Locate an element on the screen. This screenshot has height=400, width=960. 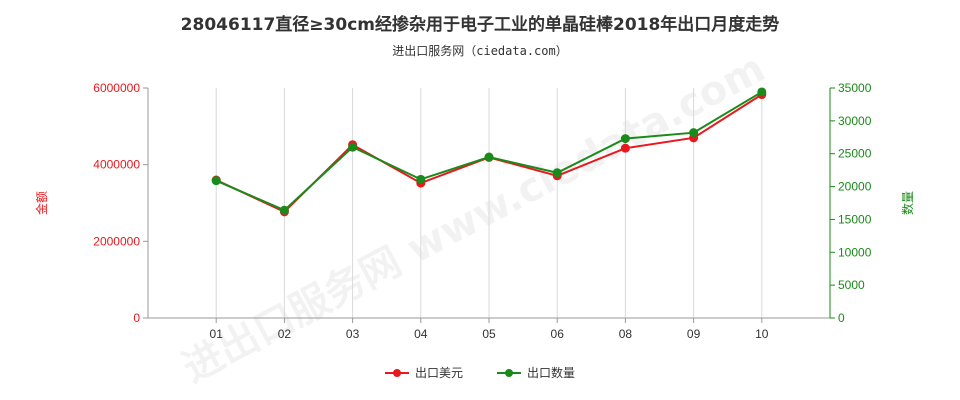
y-tick-left-label: 4000000 is located at coordinates (116, 165).